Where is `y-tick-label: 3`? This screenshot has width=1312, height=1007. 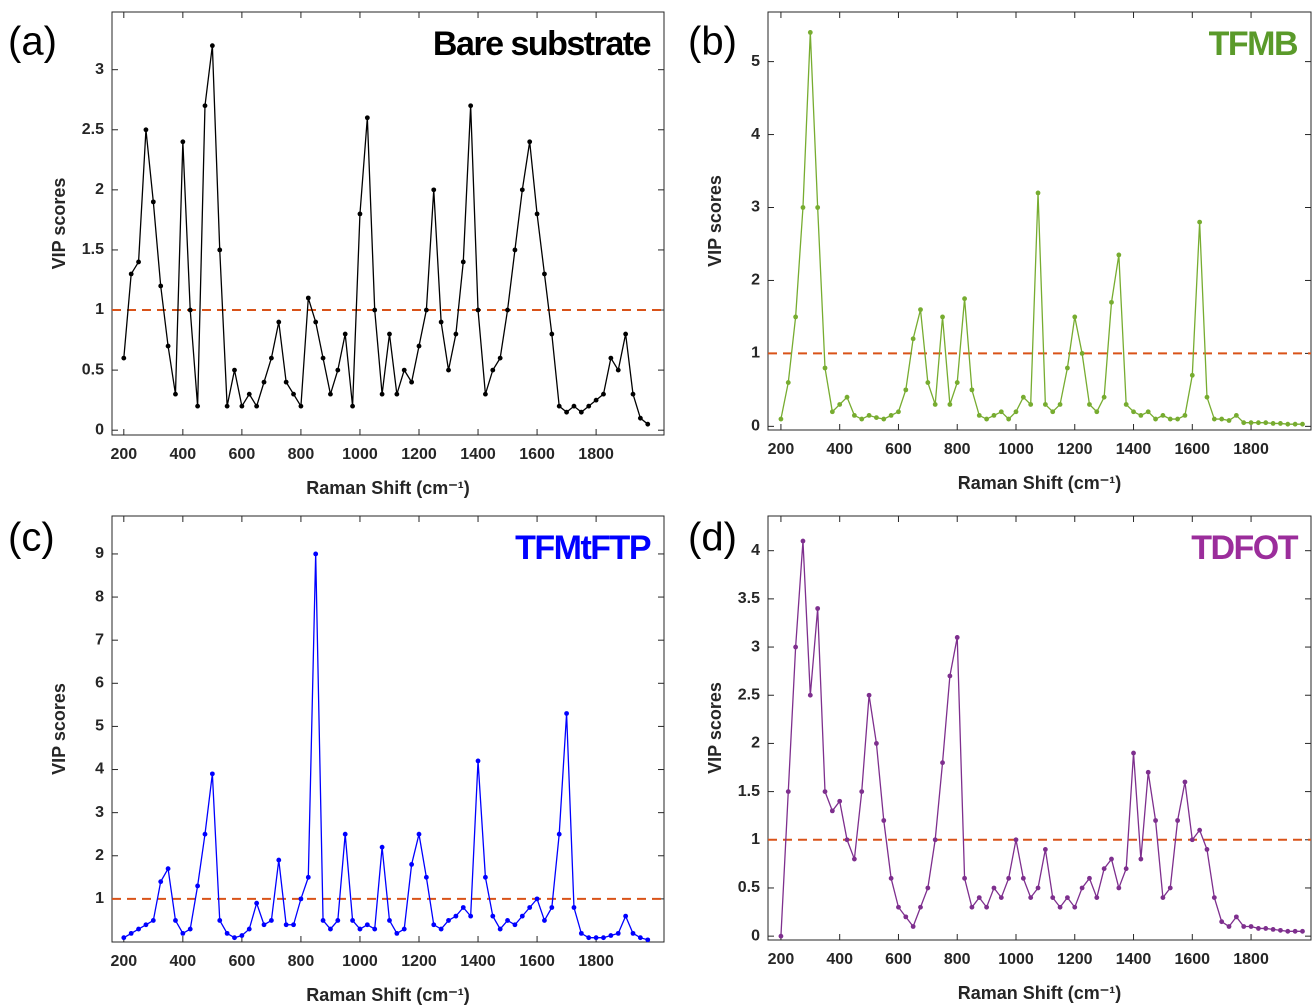
y-tick-label: 3 is located at coordinates (99, 69).